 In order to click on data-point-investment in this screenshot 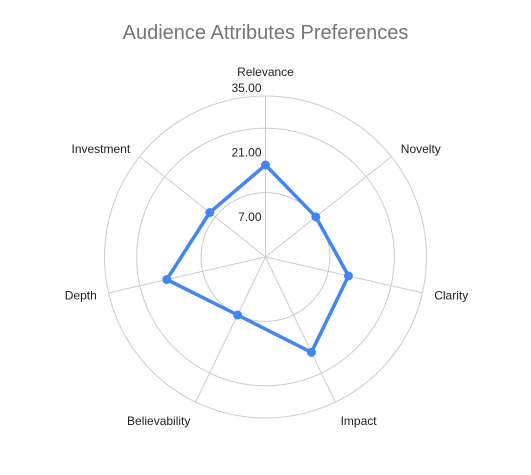, I will do `click(210, 213)`.